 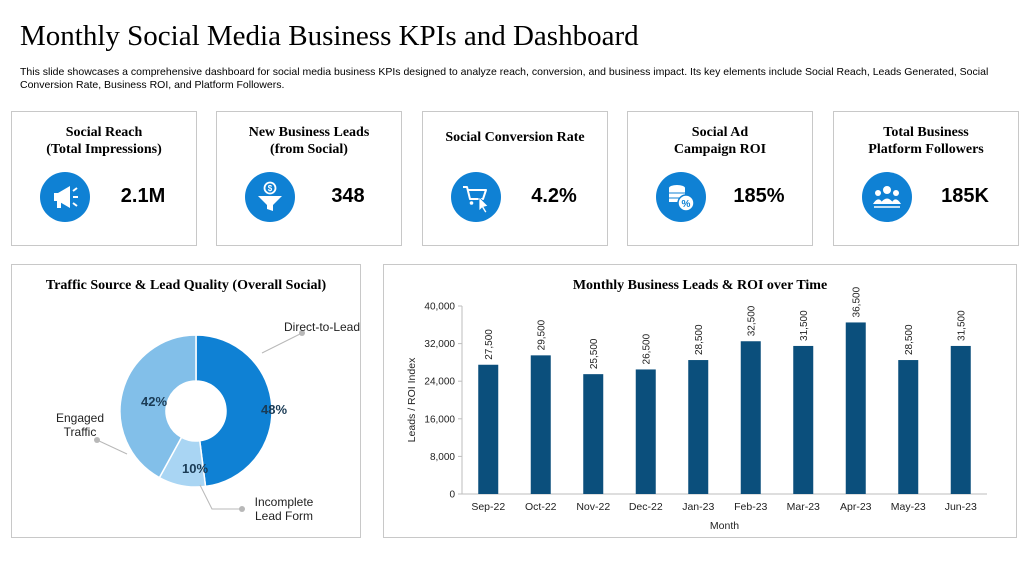 I want to click on x-tick-label: Jun-23, so click(x=961, y=507).